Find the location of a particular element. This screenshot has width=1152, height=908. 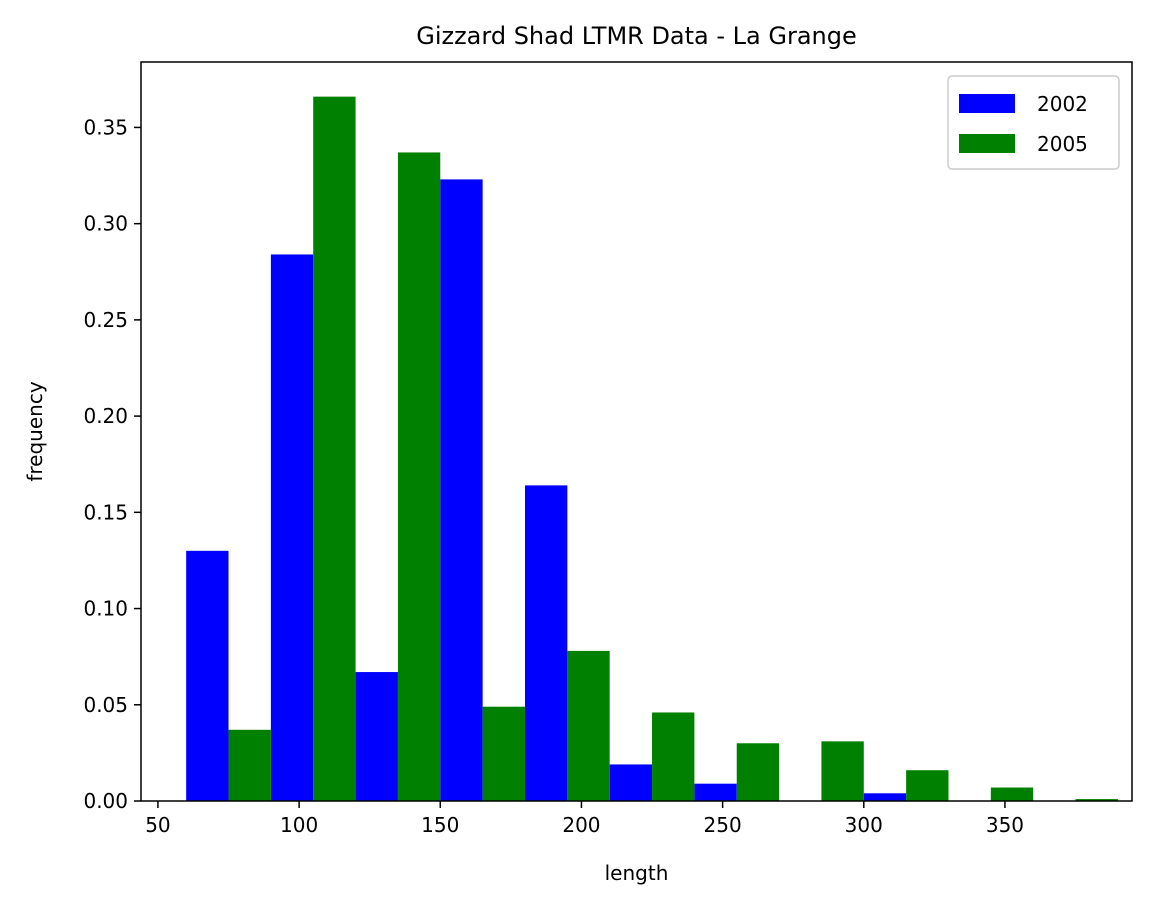

x-axis-title: length is located at coordinates (637, 873).